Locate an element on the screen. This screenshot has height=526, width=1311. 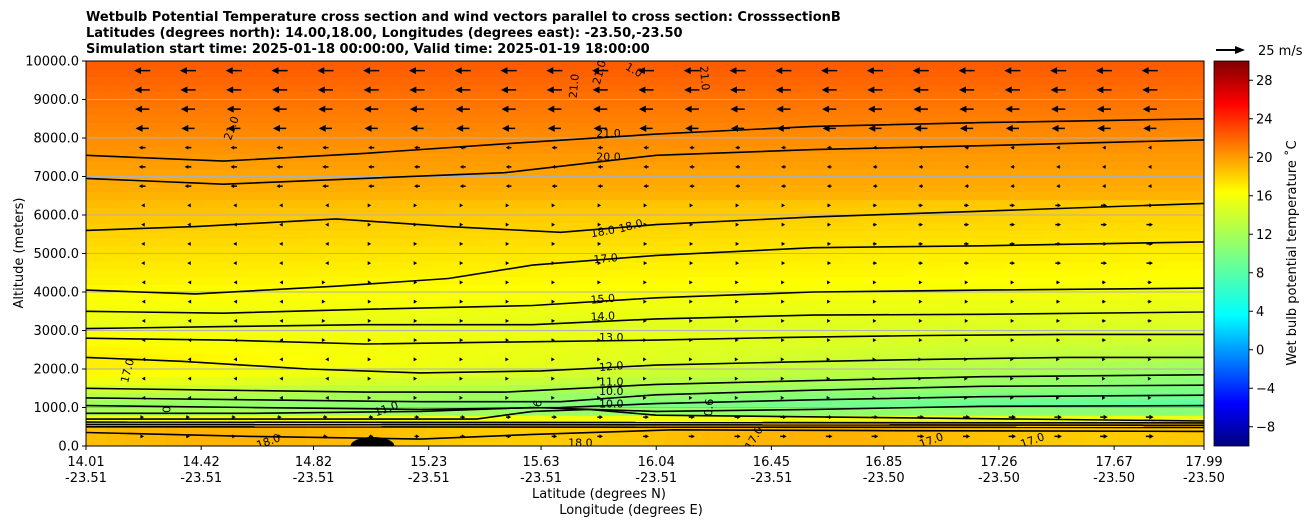
x-tick-label-lon: -23.50 is located at coordinates (884, 478).